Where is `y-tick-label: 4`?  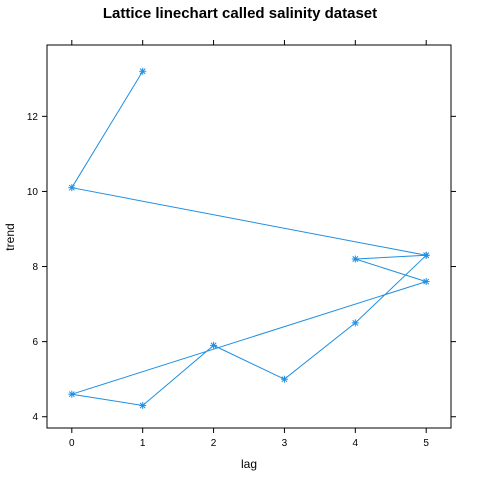 y-tick-label: 4 is located at coordinates (35, 417).